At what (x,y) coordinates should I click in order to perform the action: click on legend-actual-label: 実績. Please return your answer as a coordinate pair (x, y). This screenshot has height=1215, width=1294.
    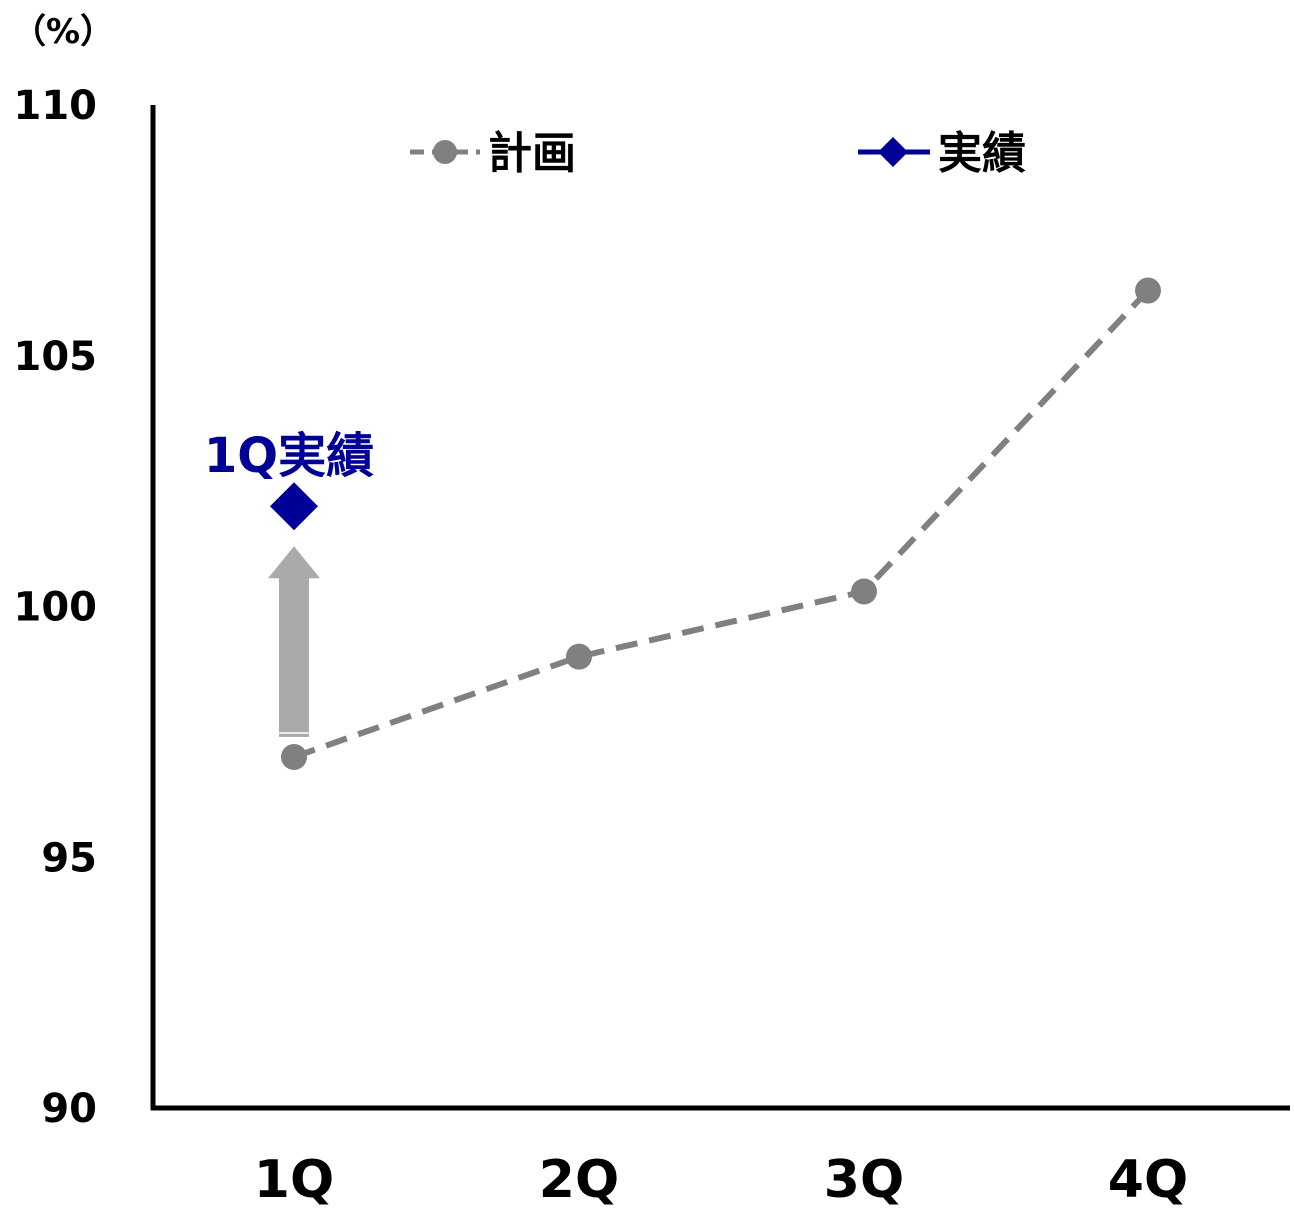
    Looking at the image, I should click on (982, 153).